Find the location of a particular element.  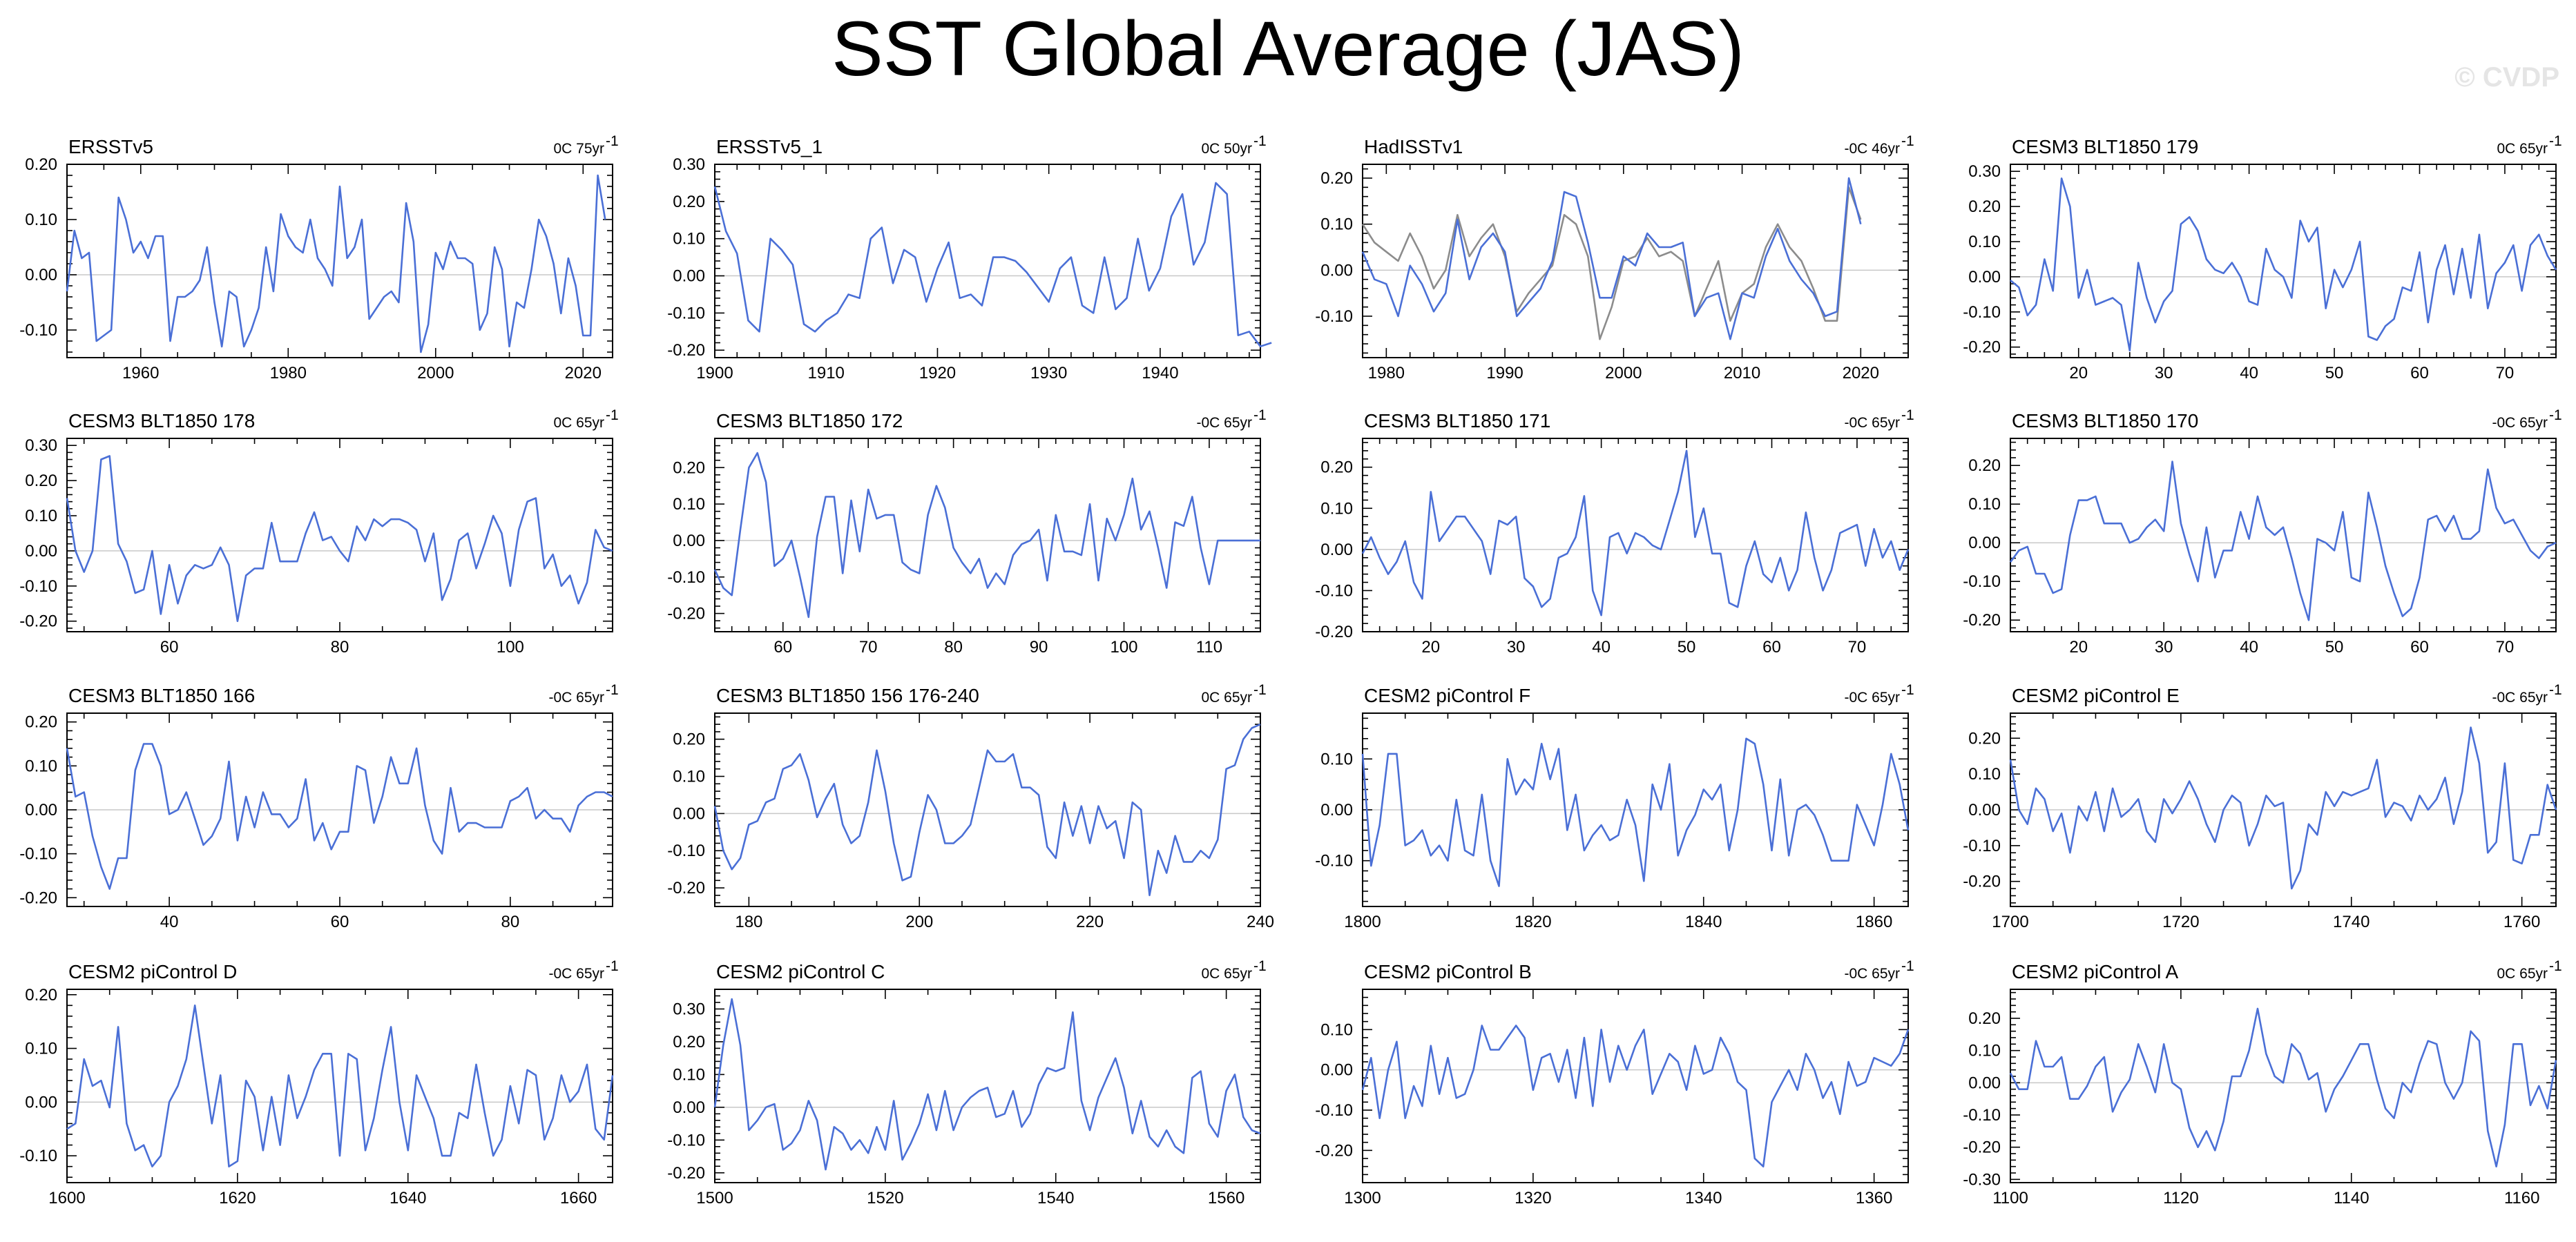

x-tick-label: 1100 is located at coordinates (2010, 1198).